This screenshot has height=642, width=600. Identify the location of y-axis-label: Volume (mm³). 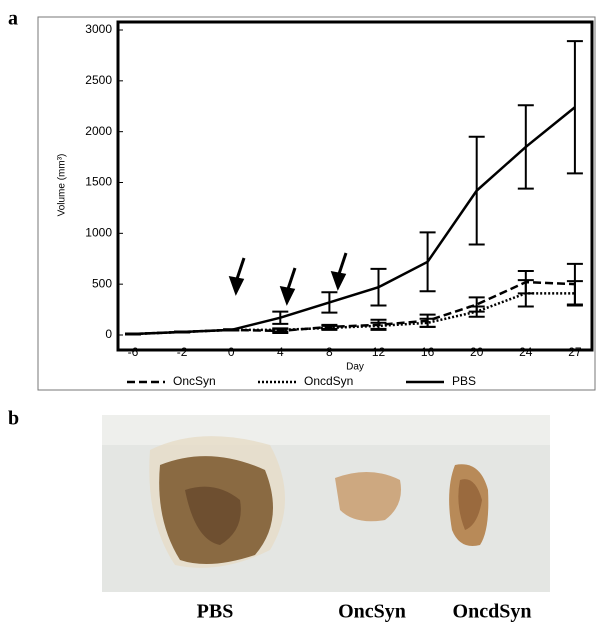
(62, 185).